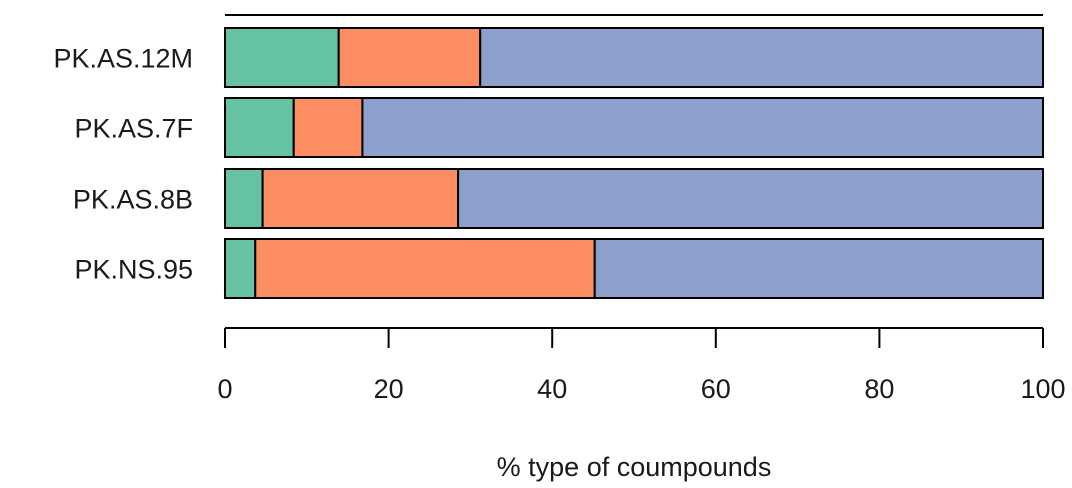  I want to click on category-labels: PK.AS.12M PK.AS.7F PK.AS.8B PK.NS.95, so click(123, 164).